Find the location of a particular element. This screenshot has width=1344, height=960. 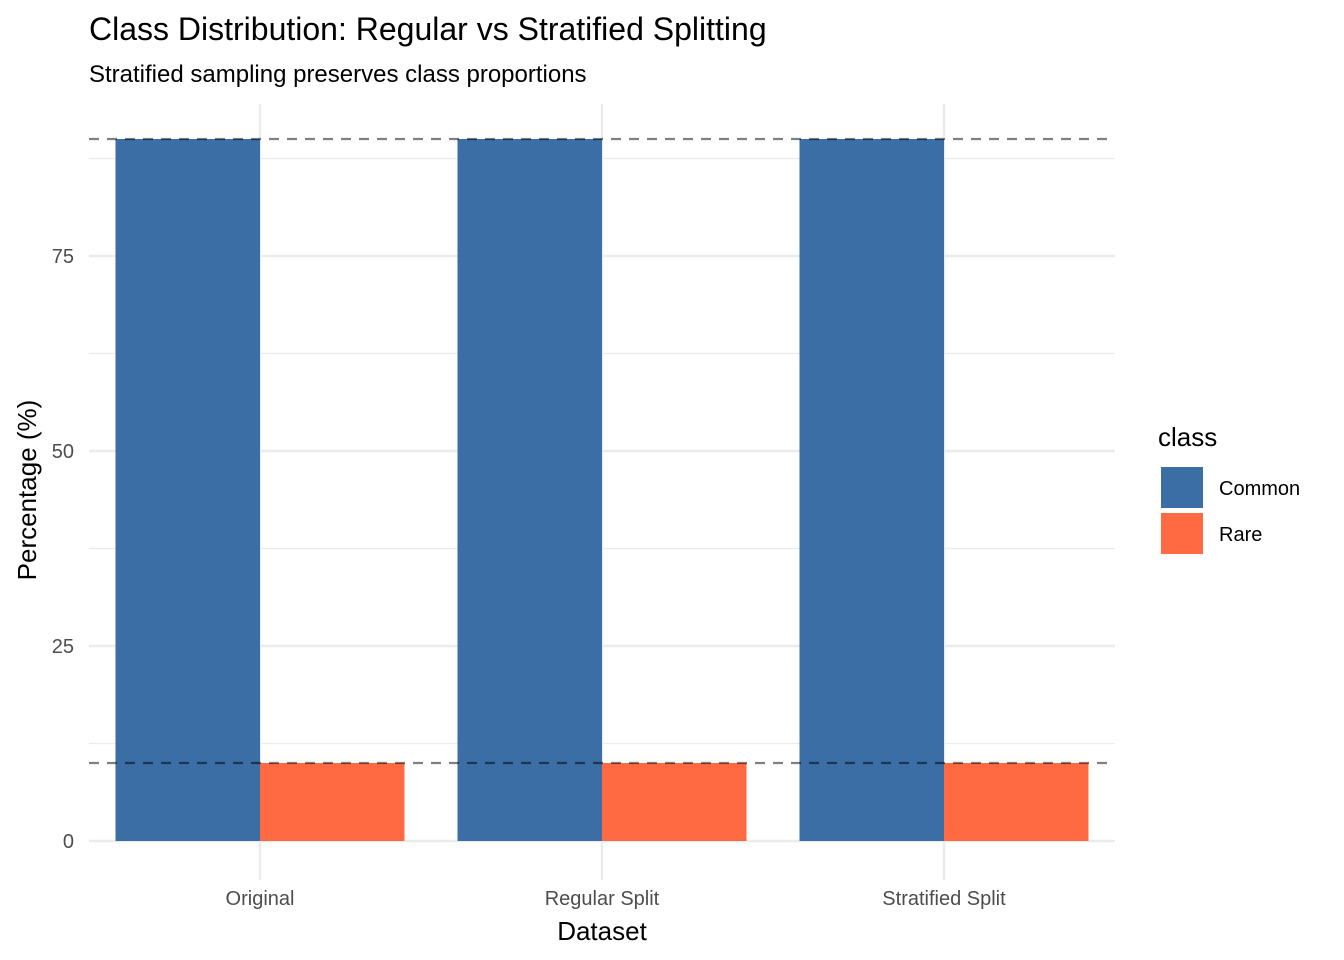

y-tick-label: 75 is located at coordinates (63, 257).